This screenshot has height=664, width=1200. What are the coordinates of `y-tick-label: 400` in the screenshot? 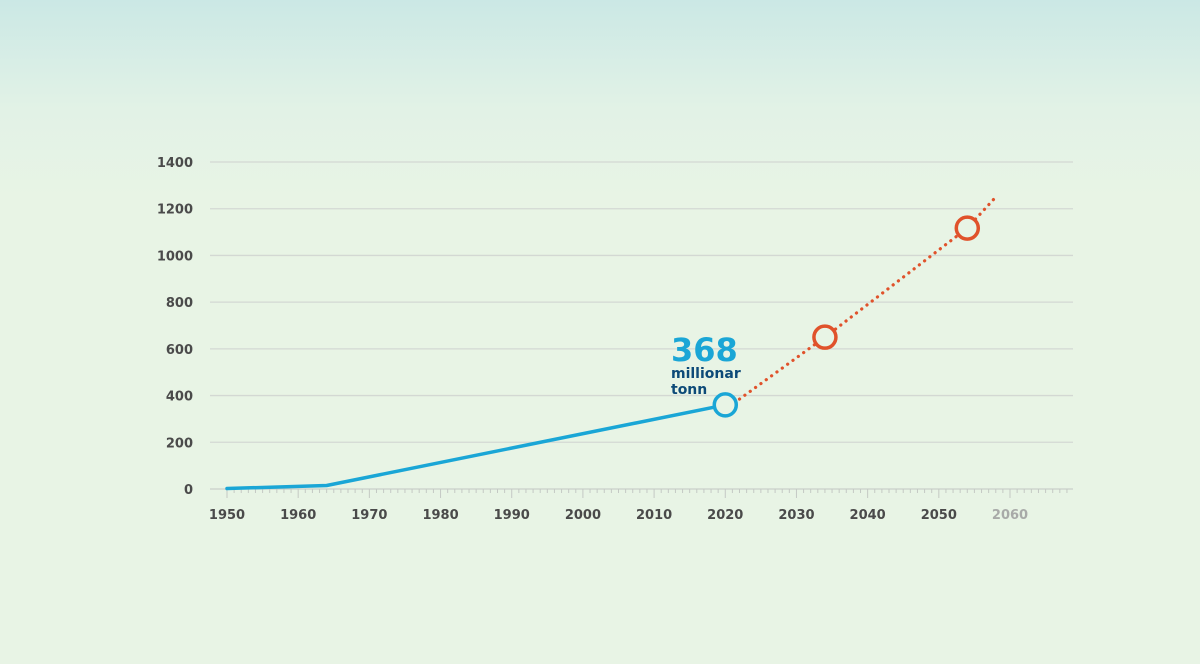 It's located at (179, 397).